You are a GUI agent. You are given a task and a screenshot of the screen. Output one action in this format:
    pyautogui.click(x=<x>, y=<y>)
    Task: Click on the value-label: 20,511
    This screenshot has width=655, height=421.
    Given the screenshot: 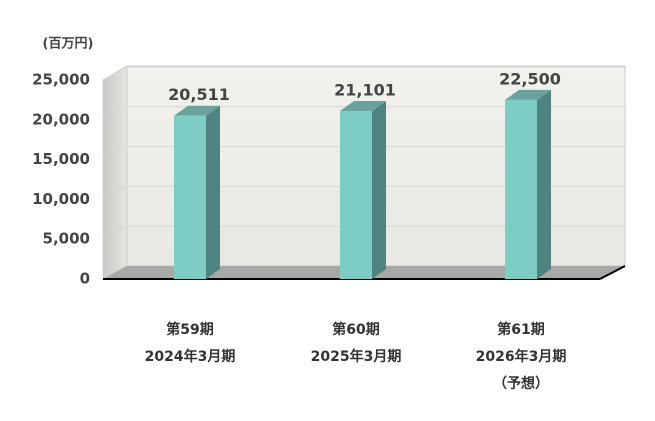 What is the action you would take?
    pyautogui.click(x=199, y=94)
    